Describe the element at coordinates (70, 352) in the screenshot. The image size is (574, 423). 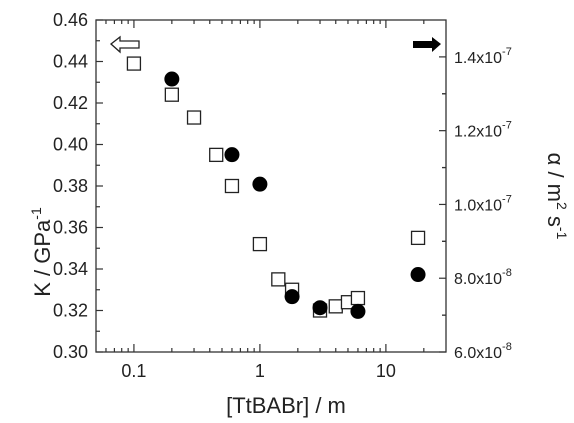
I see `left-tick-label: 0.30` at that location.